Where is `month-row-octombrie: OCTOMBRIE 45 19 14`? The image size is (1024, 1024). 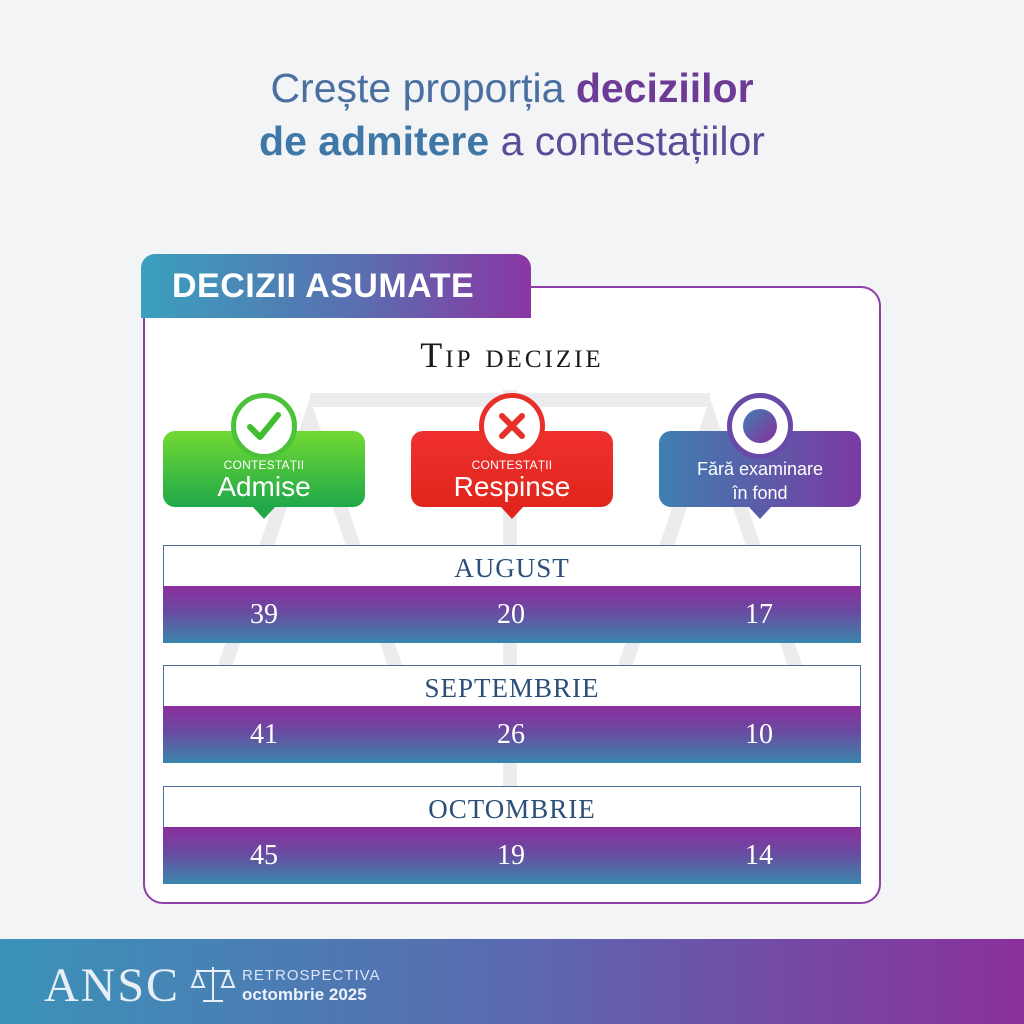
month-row-octombrie: OCTOMBRIE 45 19 14 is located at coordinates (512, 835).